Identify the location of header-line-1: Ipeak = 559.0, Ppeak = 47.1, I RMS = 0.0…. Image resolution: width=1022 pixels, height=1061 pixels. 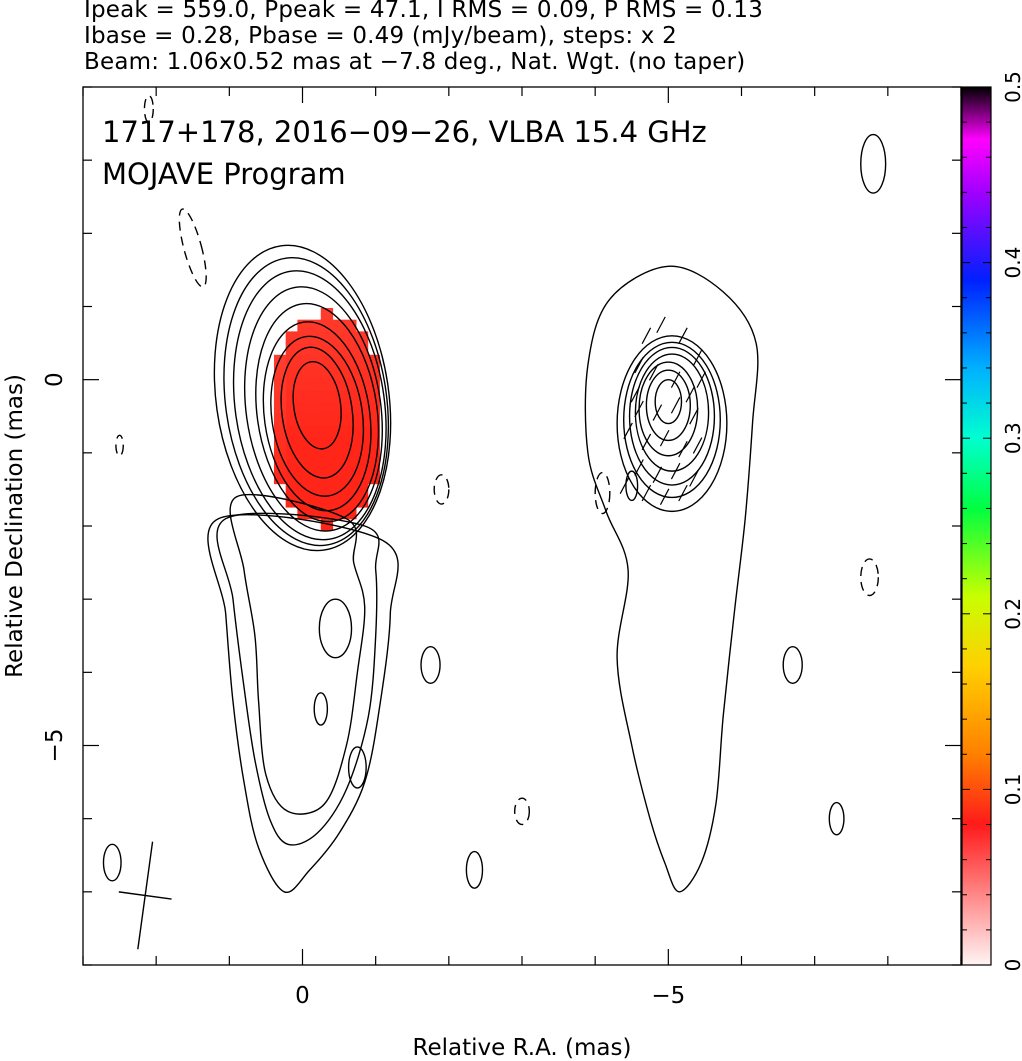
(424, 11).